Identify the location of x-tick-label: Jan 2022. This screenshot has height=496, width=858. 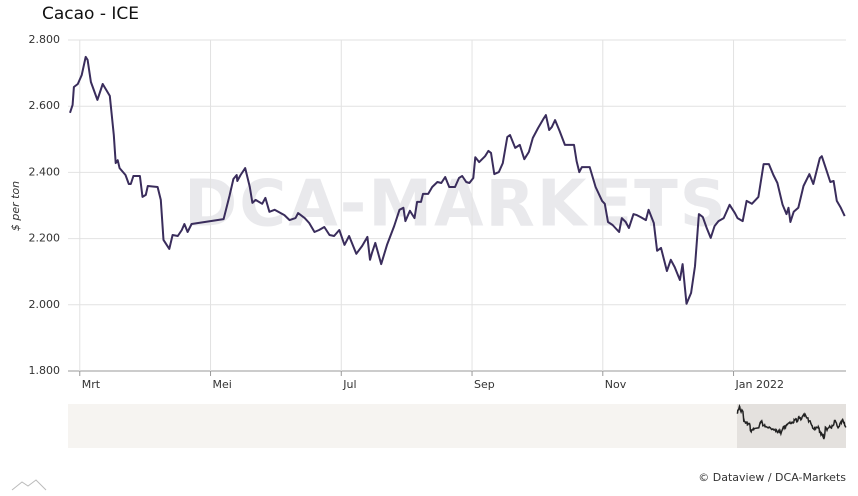
(759, 384).